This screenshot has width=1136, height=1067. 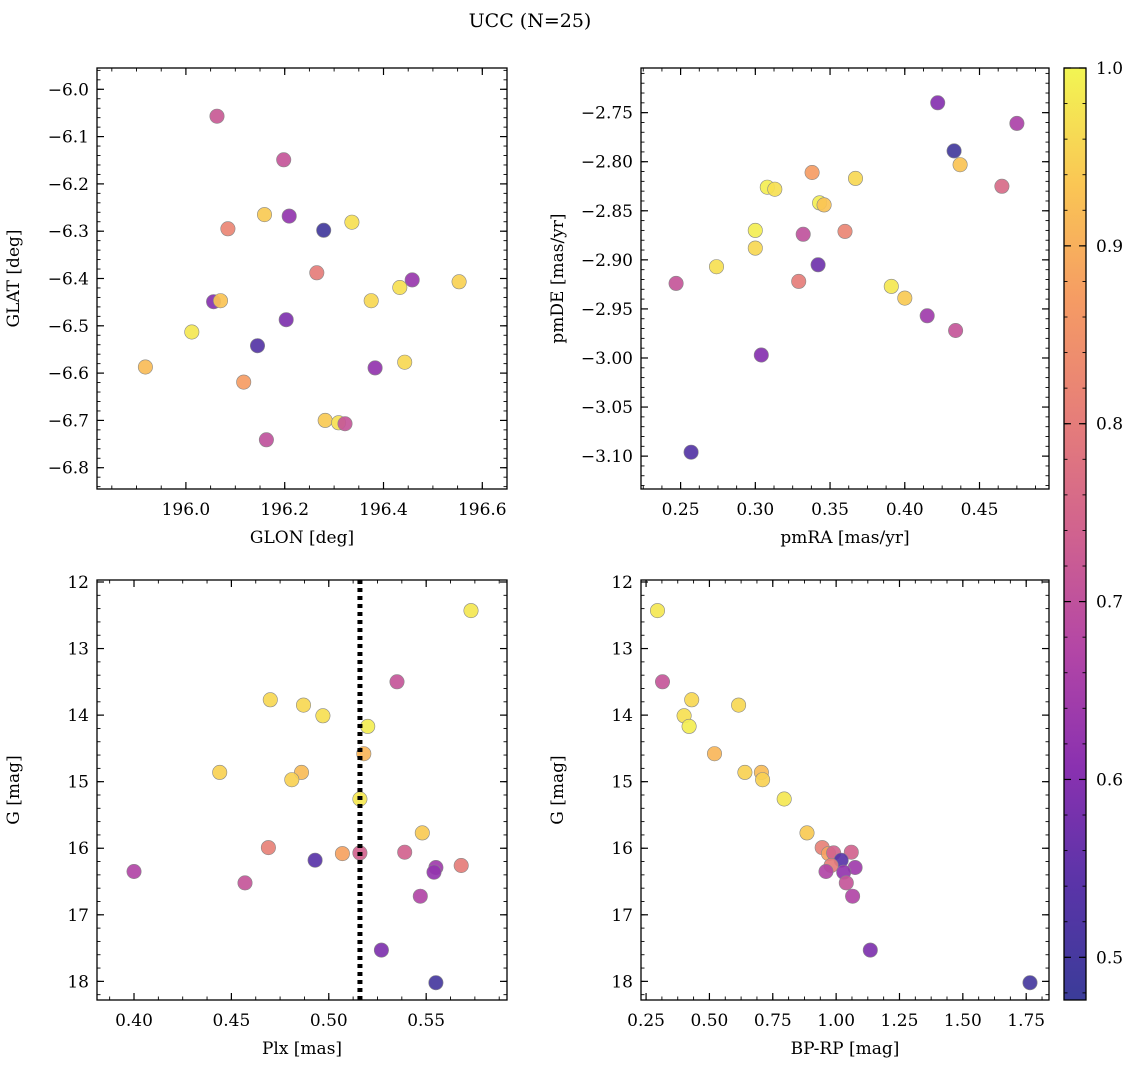 What do you see at coordinates (755, 510) in the screenshot?
I see `x-tick-label: 0.30` at bounding box center [755, 510].